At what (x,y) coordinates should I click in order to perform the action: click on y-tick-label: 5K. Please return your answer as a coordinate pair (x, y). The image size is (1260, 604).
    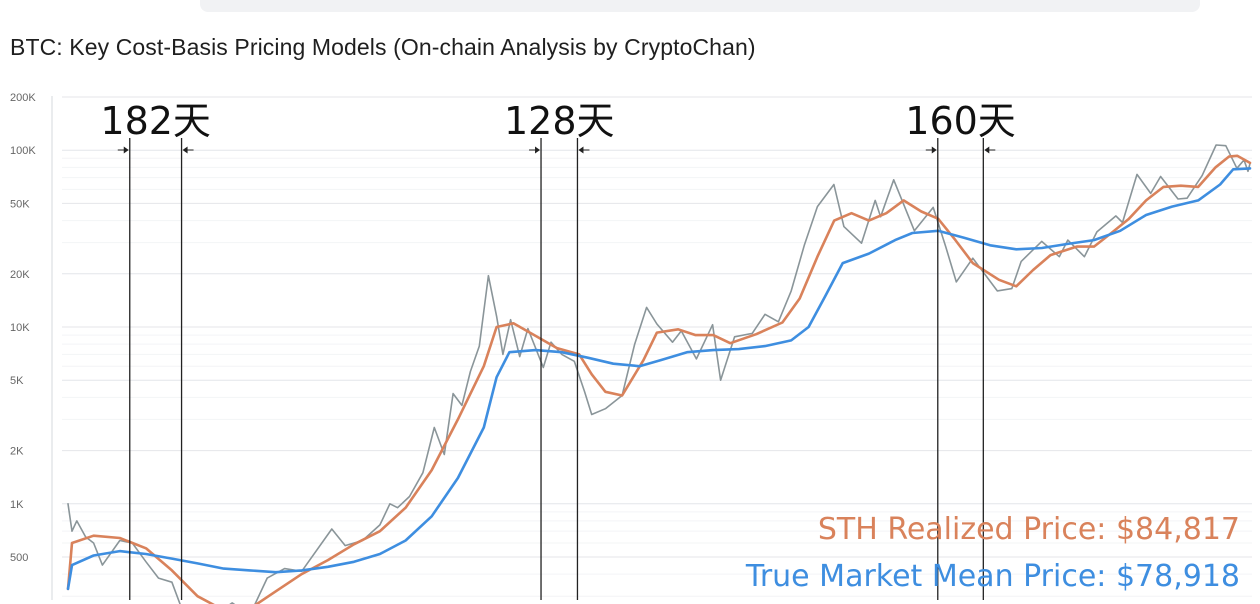
    Looking at the image, I should click on (17, 381).